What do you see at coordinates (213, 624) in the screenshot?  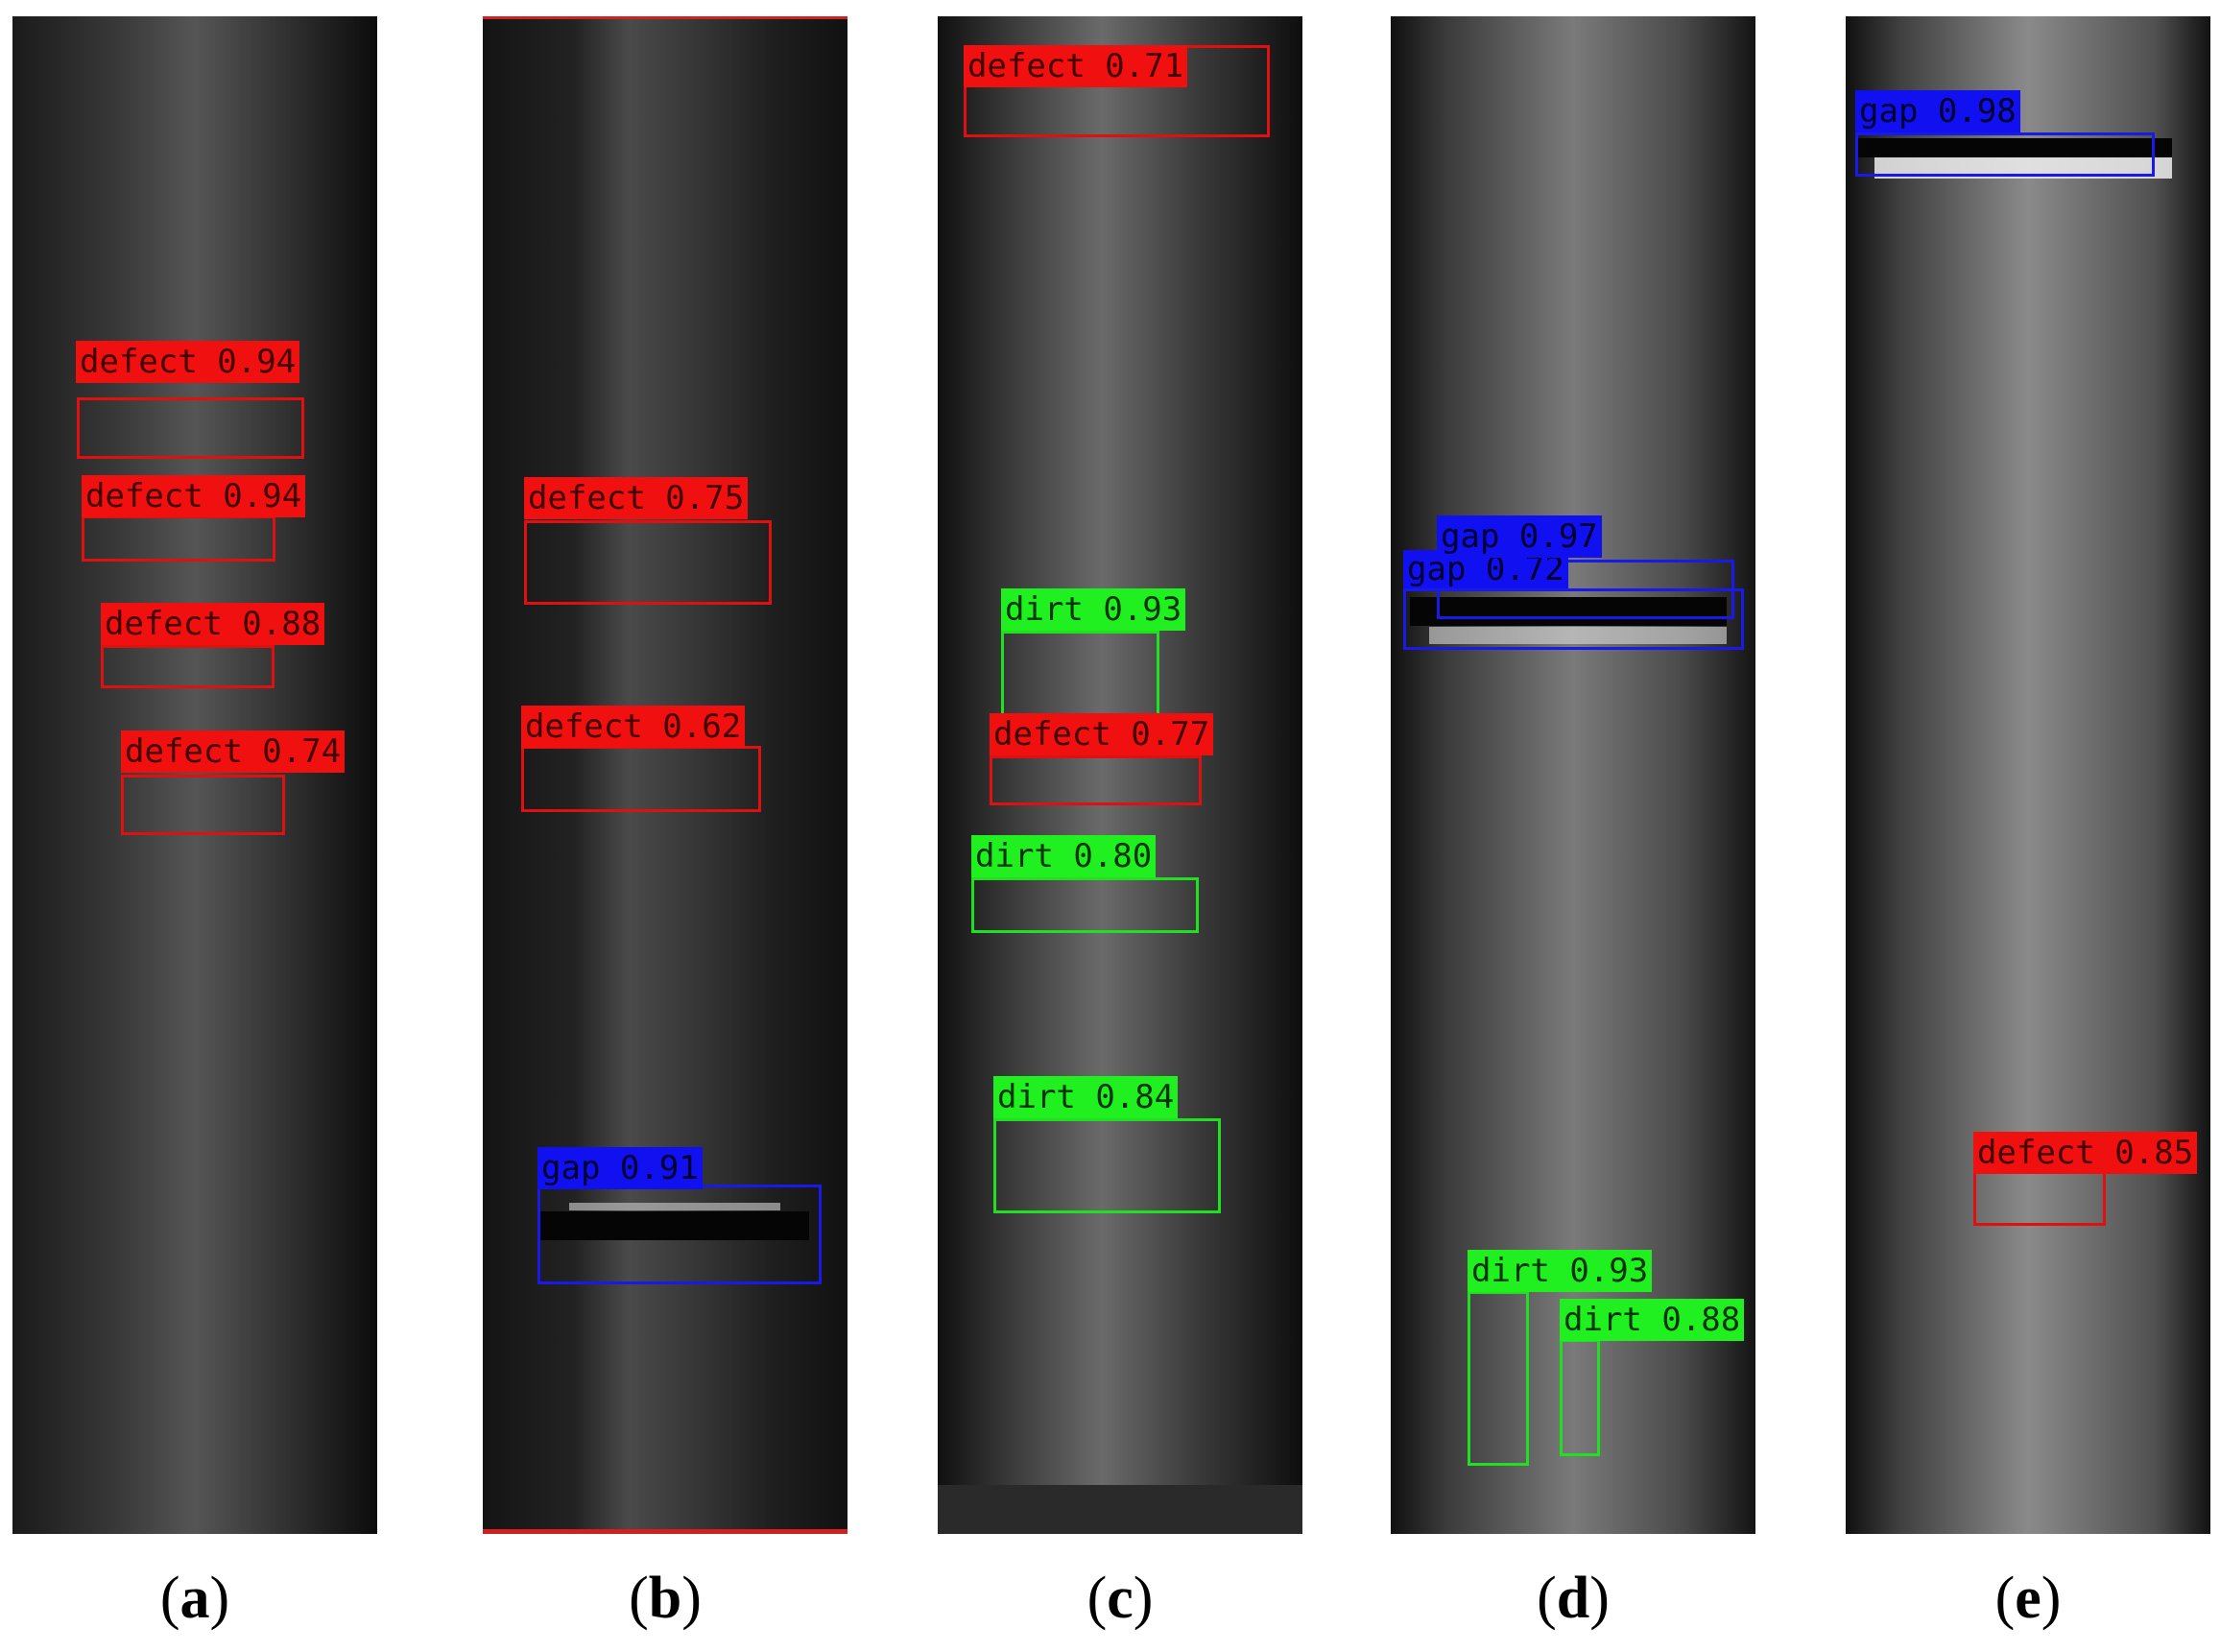 I see `detection-label: defect 0.88` at bounding box center [213, 624].